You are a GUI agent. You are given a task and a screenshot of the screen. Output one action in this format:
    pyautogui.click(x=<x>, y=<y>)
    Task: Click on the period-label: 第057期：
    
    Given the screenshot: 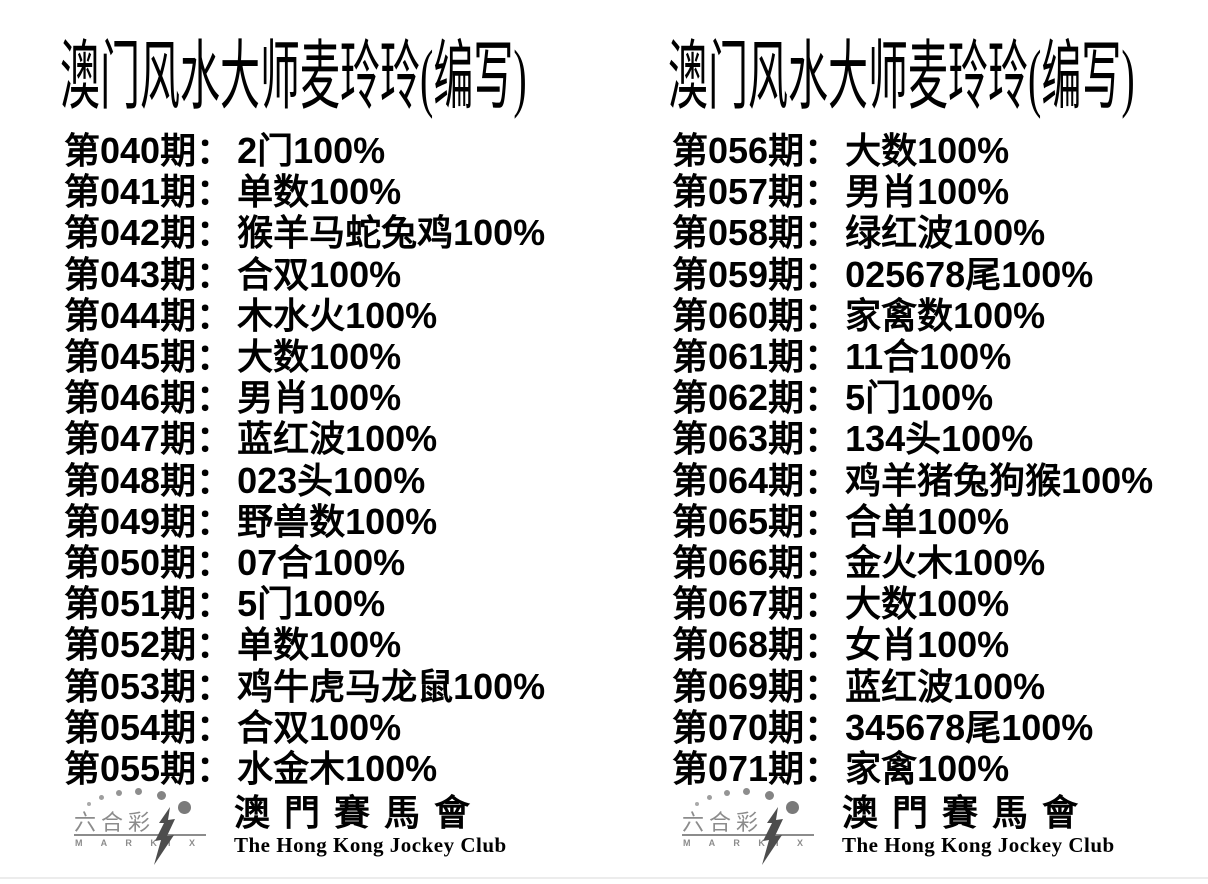 What is the action you would take?
    pyautogui.click(x=756, y=192)
    